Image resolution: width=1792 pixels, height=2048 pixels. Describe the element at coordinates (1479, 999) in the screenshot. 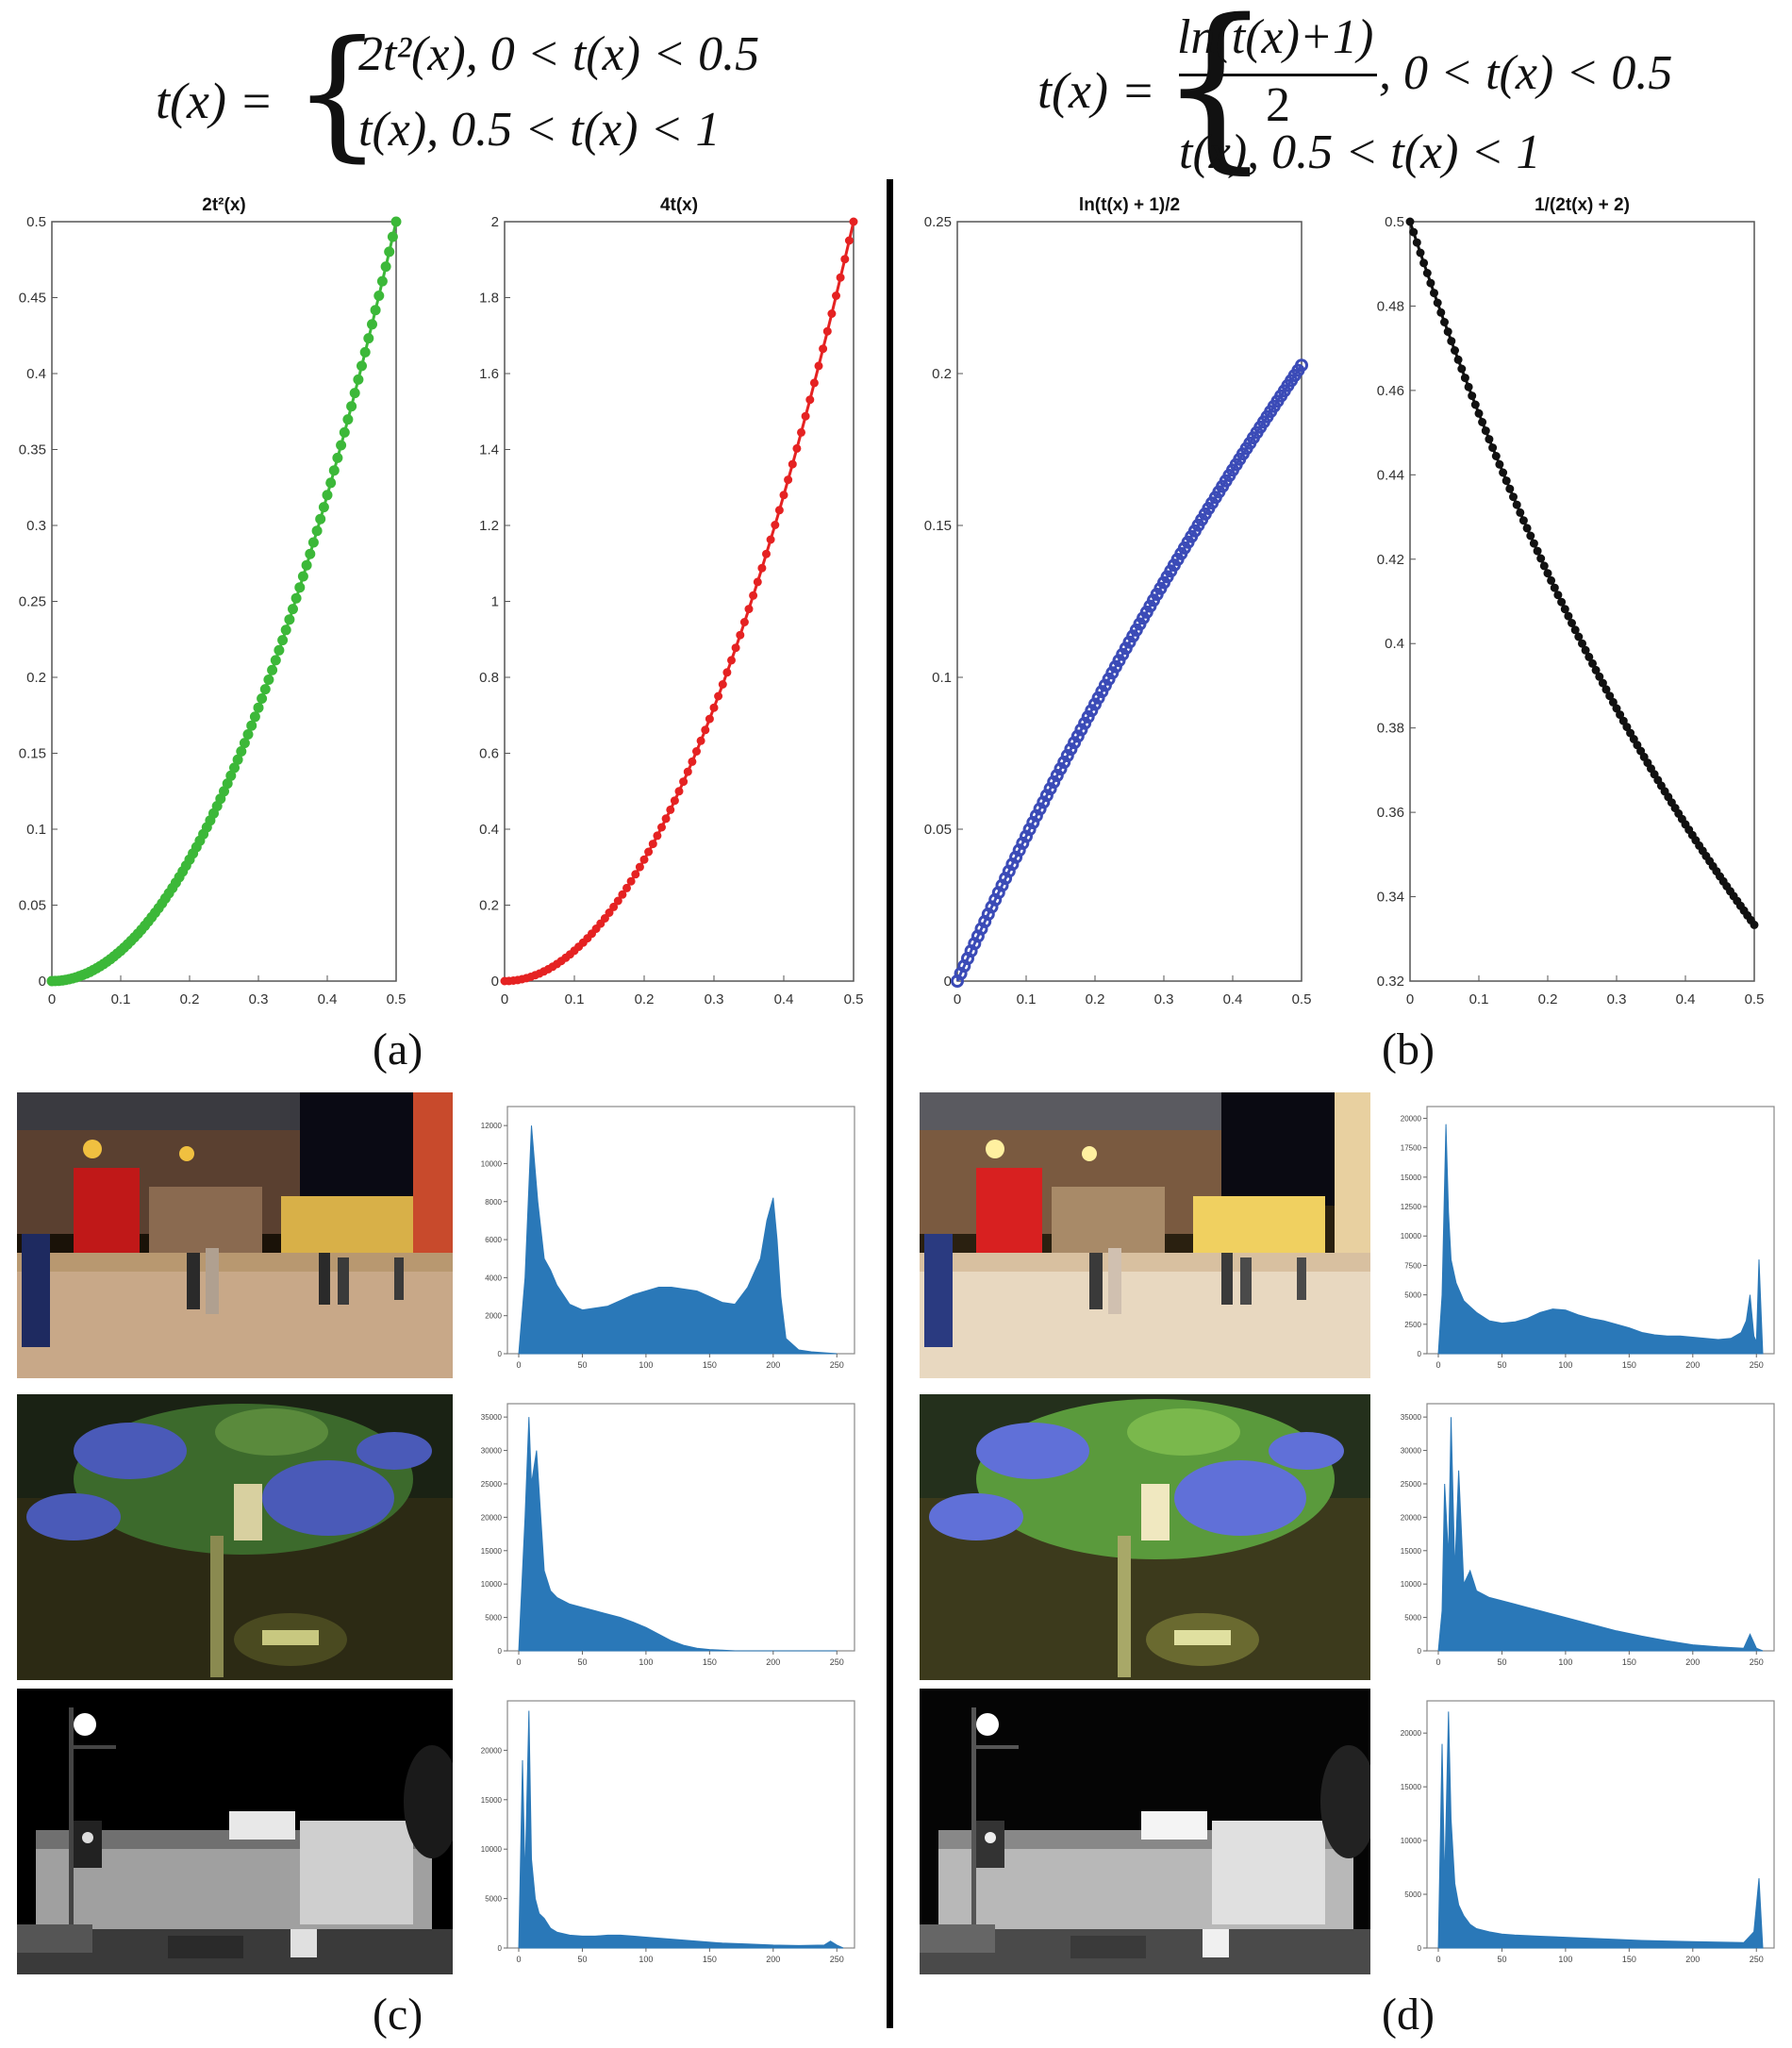

I see `x-tick-label: 0.1` at that location.